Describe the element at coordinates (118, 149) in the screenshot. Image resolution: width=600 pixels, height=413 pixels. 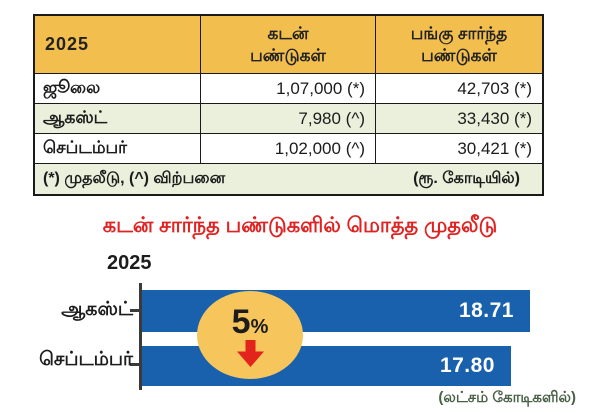
I see `table-row-september-month: செப்டம்பர்` at that location.